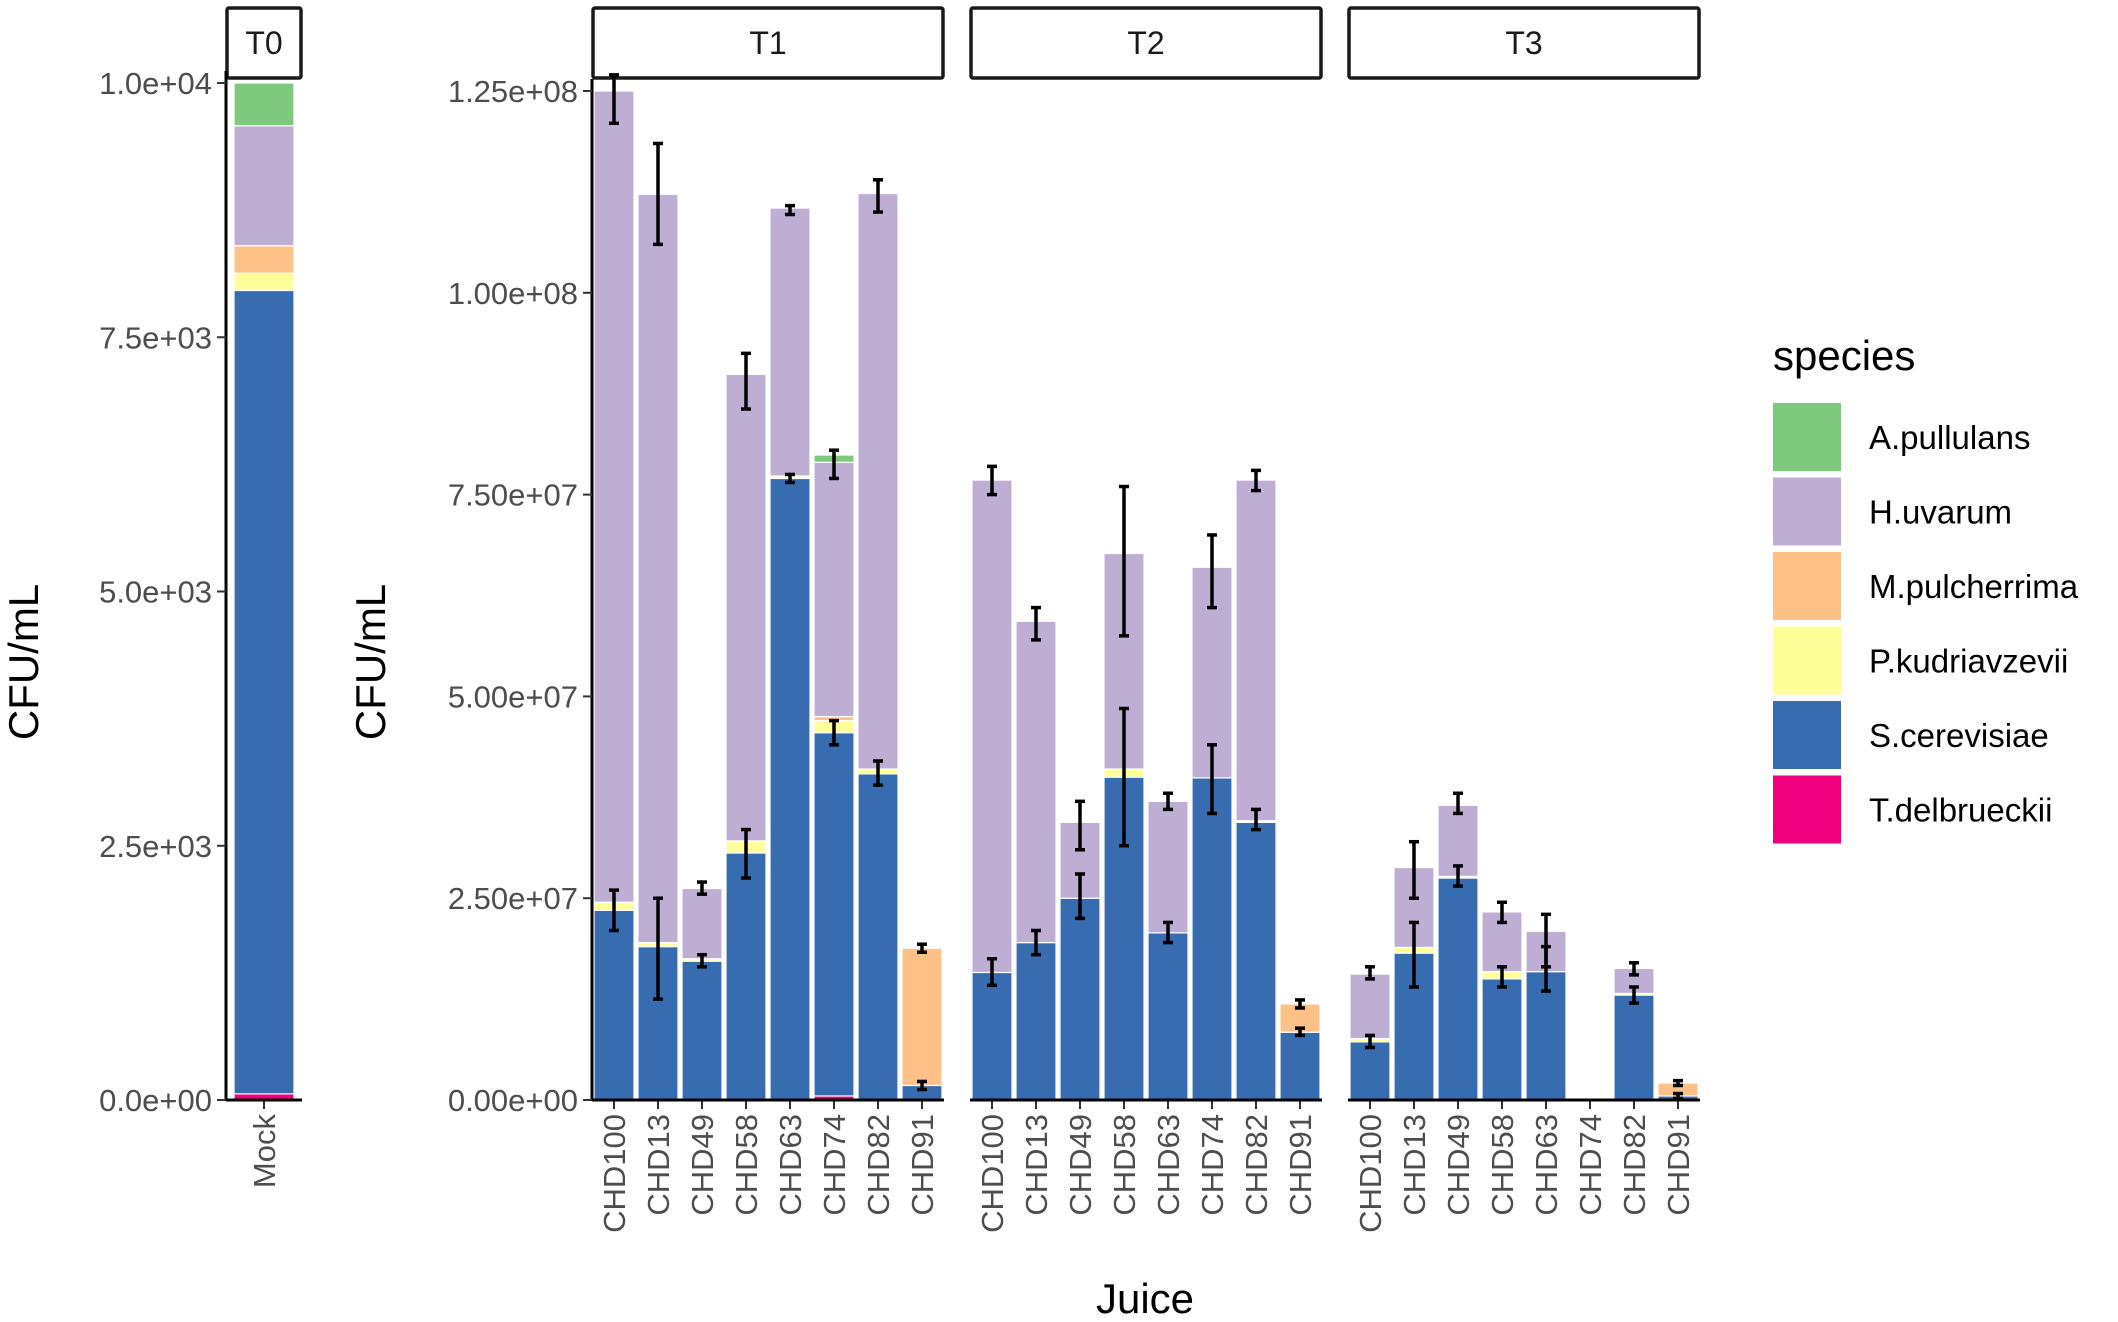 The height and width of the screenshot is (1322, 2118). What do you see at coordinates (658, 1165) in the screenshot?
I see `x-tick-label-t1-chd13: CHD13` at bounding box center [658, 1165].